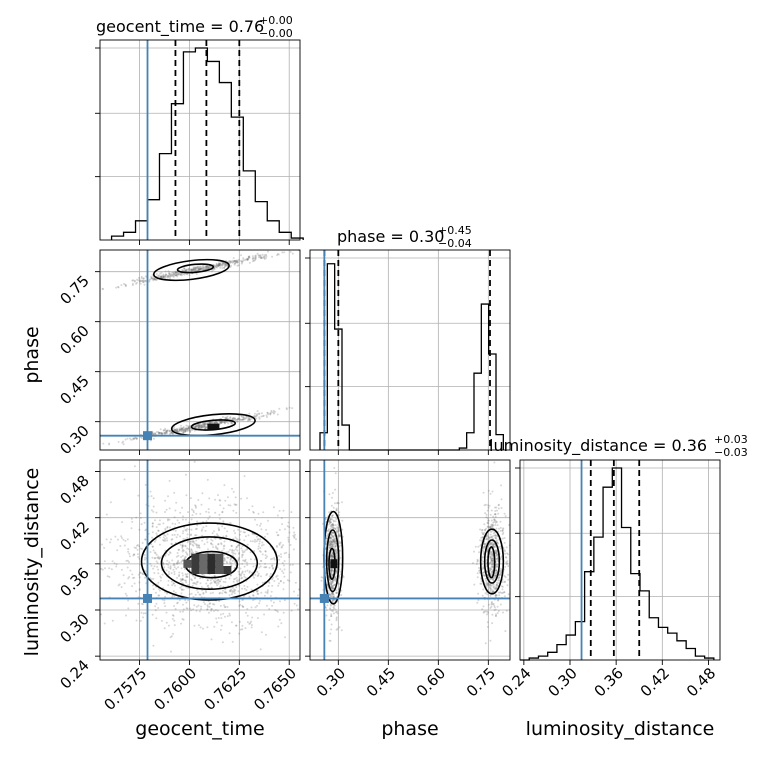 The image size is (760, 760). Describe the element at coordinates (331, 682) in the screenshot. I see `x-tick-label: 0.30` at that location.